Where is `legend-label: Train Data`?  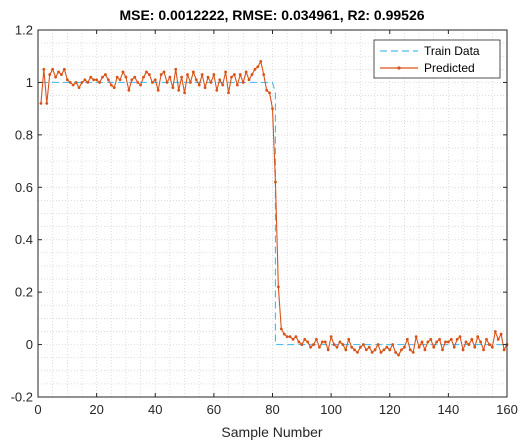
legend-label: Train Data is located at coordinates (452, 51).